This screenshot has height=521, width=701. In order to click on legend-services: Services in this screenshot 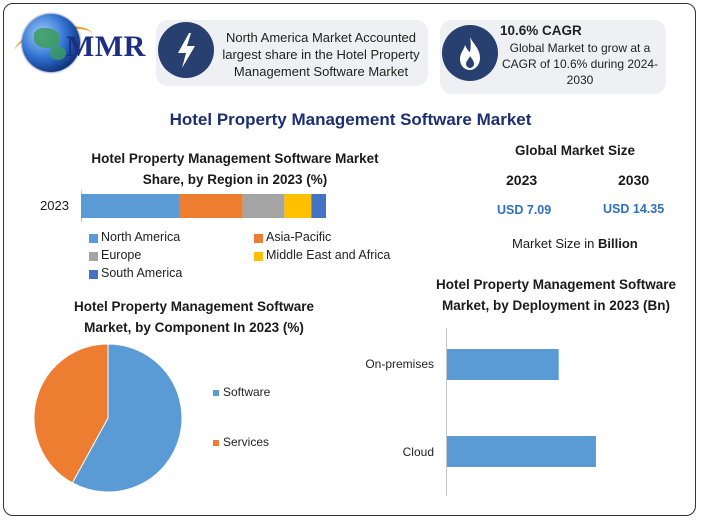, I will do `click(246, 442)`.